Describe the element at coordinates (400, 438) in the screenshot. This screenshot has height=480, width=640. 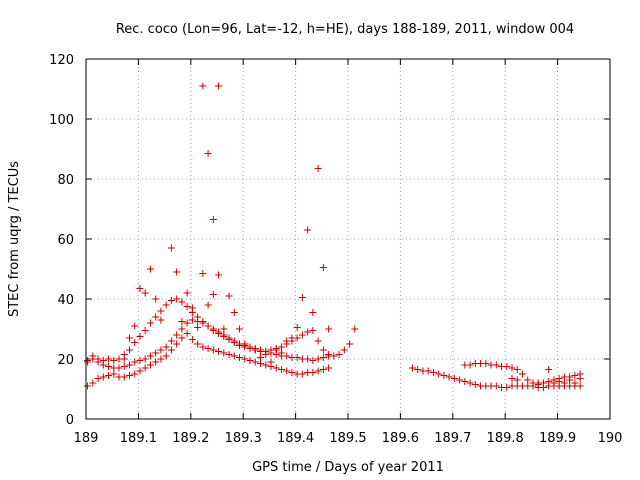
I see `x-tick-label: 189.6` at that location.